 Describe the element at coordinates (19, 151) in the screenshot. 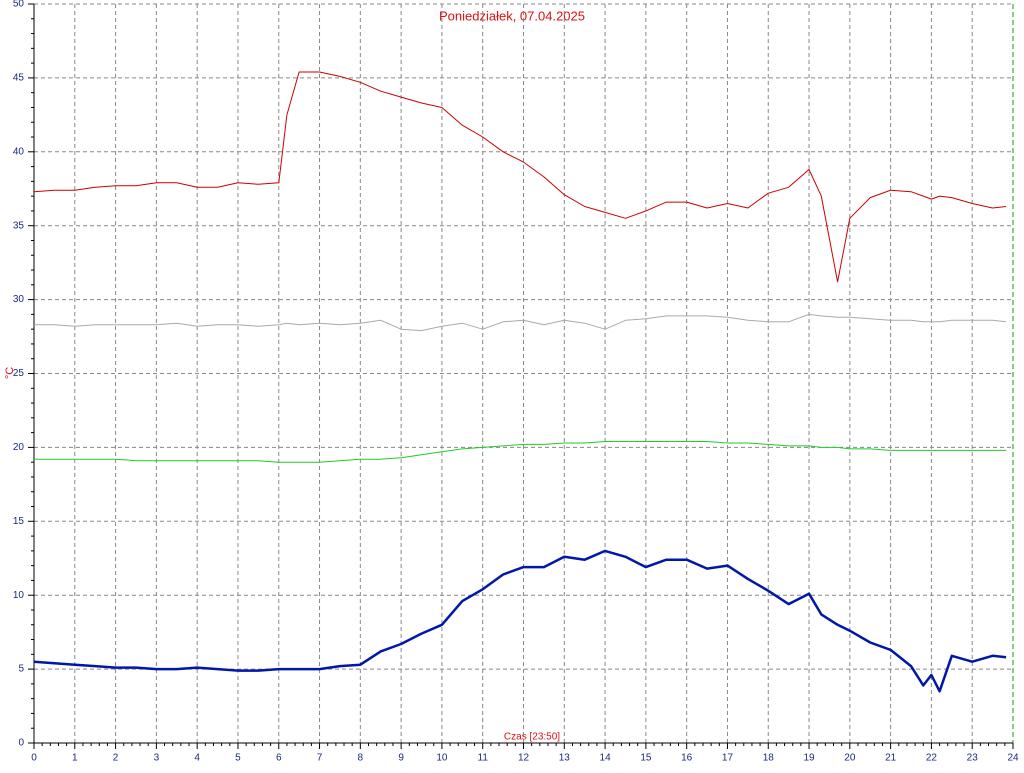

I see `y-tick-label: 40` at that location.